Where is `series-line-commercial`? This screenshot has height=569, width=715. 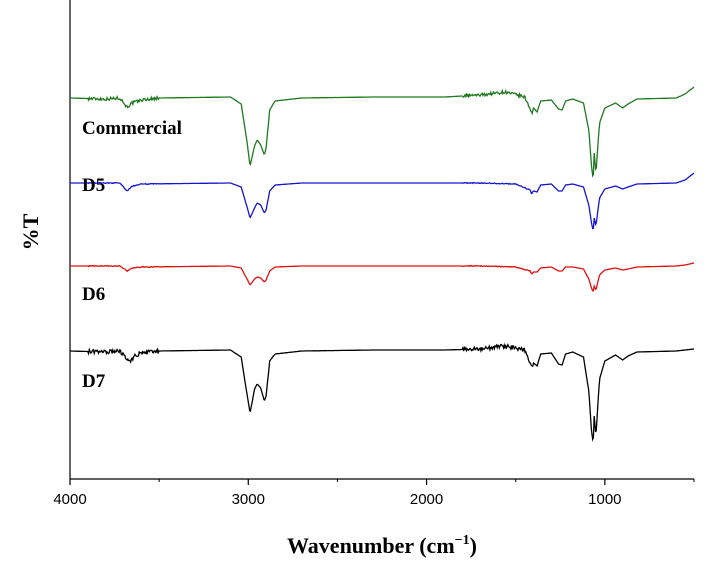 series-line-commercial is located at coordinates (382, 132).